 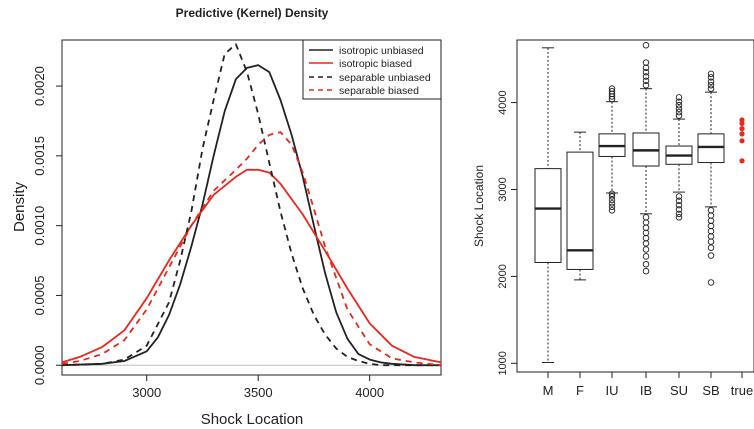 What do you see at coordinates (375, 64) in the screenshot?
I see `legend-label: isotropic biased` at bounding box center [375, 64].